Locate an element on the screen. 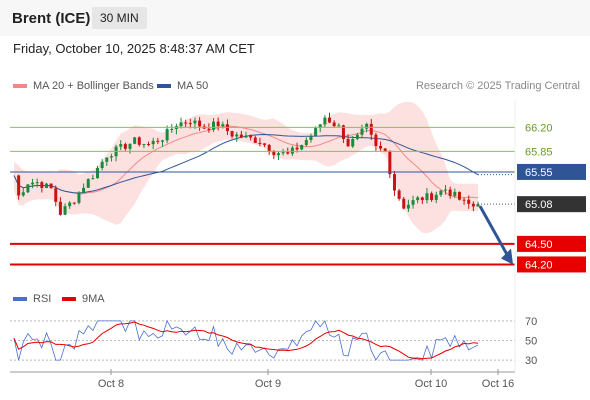  rsi-panel: 70 50 30 is located at coordinates (273, 341).